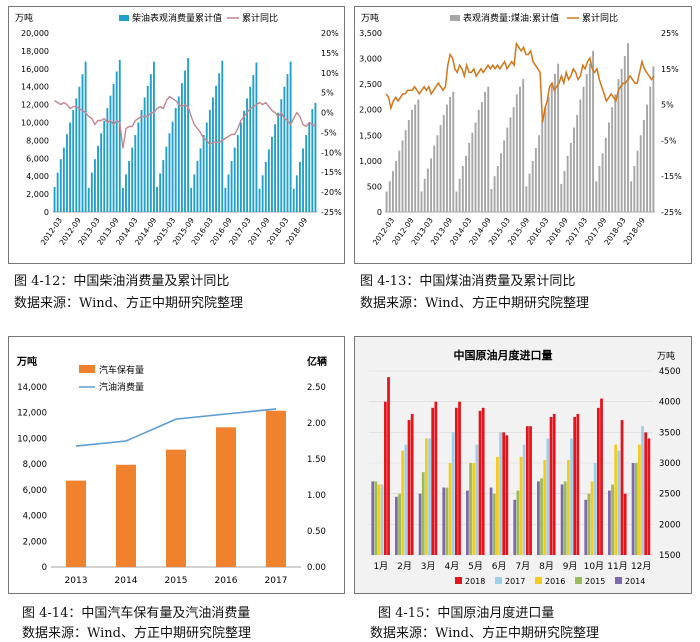 Image resolution: width=700 pixels, height=642 pixels. I want to click on caption-fig-4-15: 图 4-15：中国原油月度进口量, so click(466, 613).